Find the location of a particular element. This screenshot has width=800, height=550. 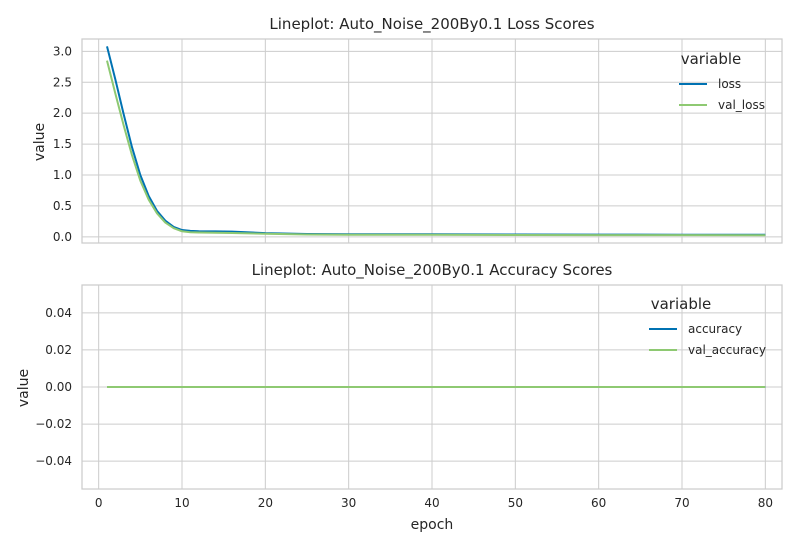

accuracy-chart-xlabel: epoch is located at coordinates (432, 525).